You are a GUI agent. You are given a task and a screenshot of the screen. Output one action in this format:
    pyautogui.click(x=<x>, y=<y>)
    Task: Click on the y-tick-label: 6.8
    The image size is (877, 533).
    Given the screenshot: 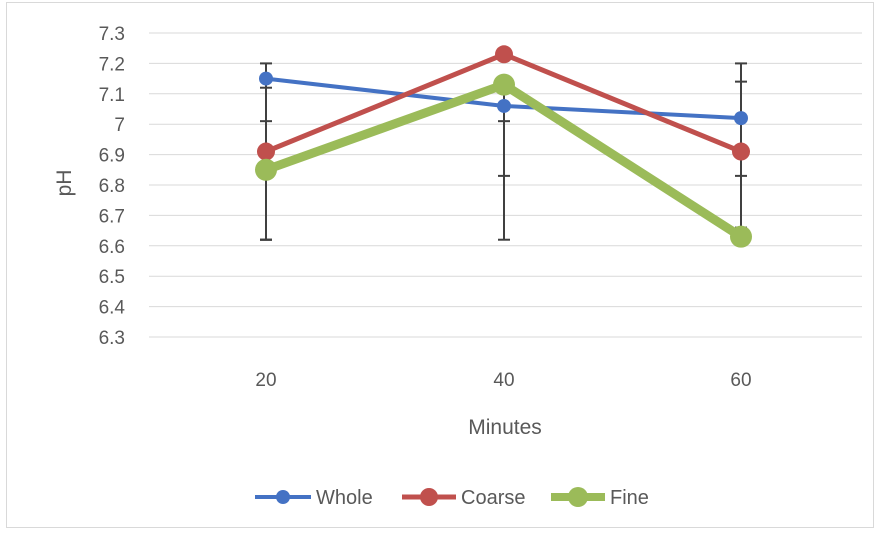 What is the action you would take?
    pyautogui.click(x=112, y=186)
    